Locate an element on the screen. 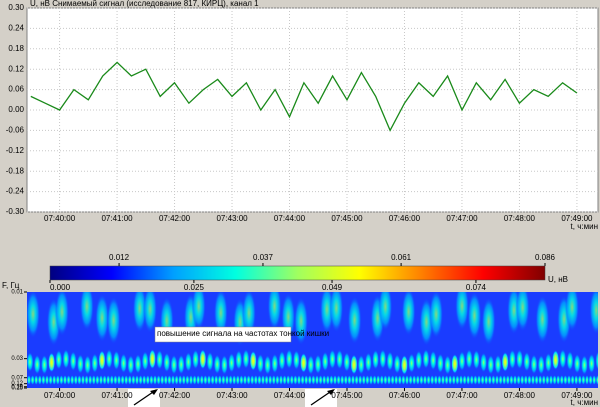  colorbar-tick-label: 0.000 is located at coordinates (60, 287).